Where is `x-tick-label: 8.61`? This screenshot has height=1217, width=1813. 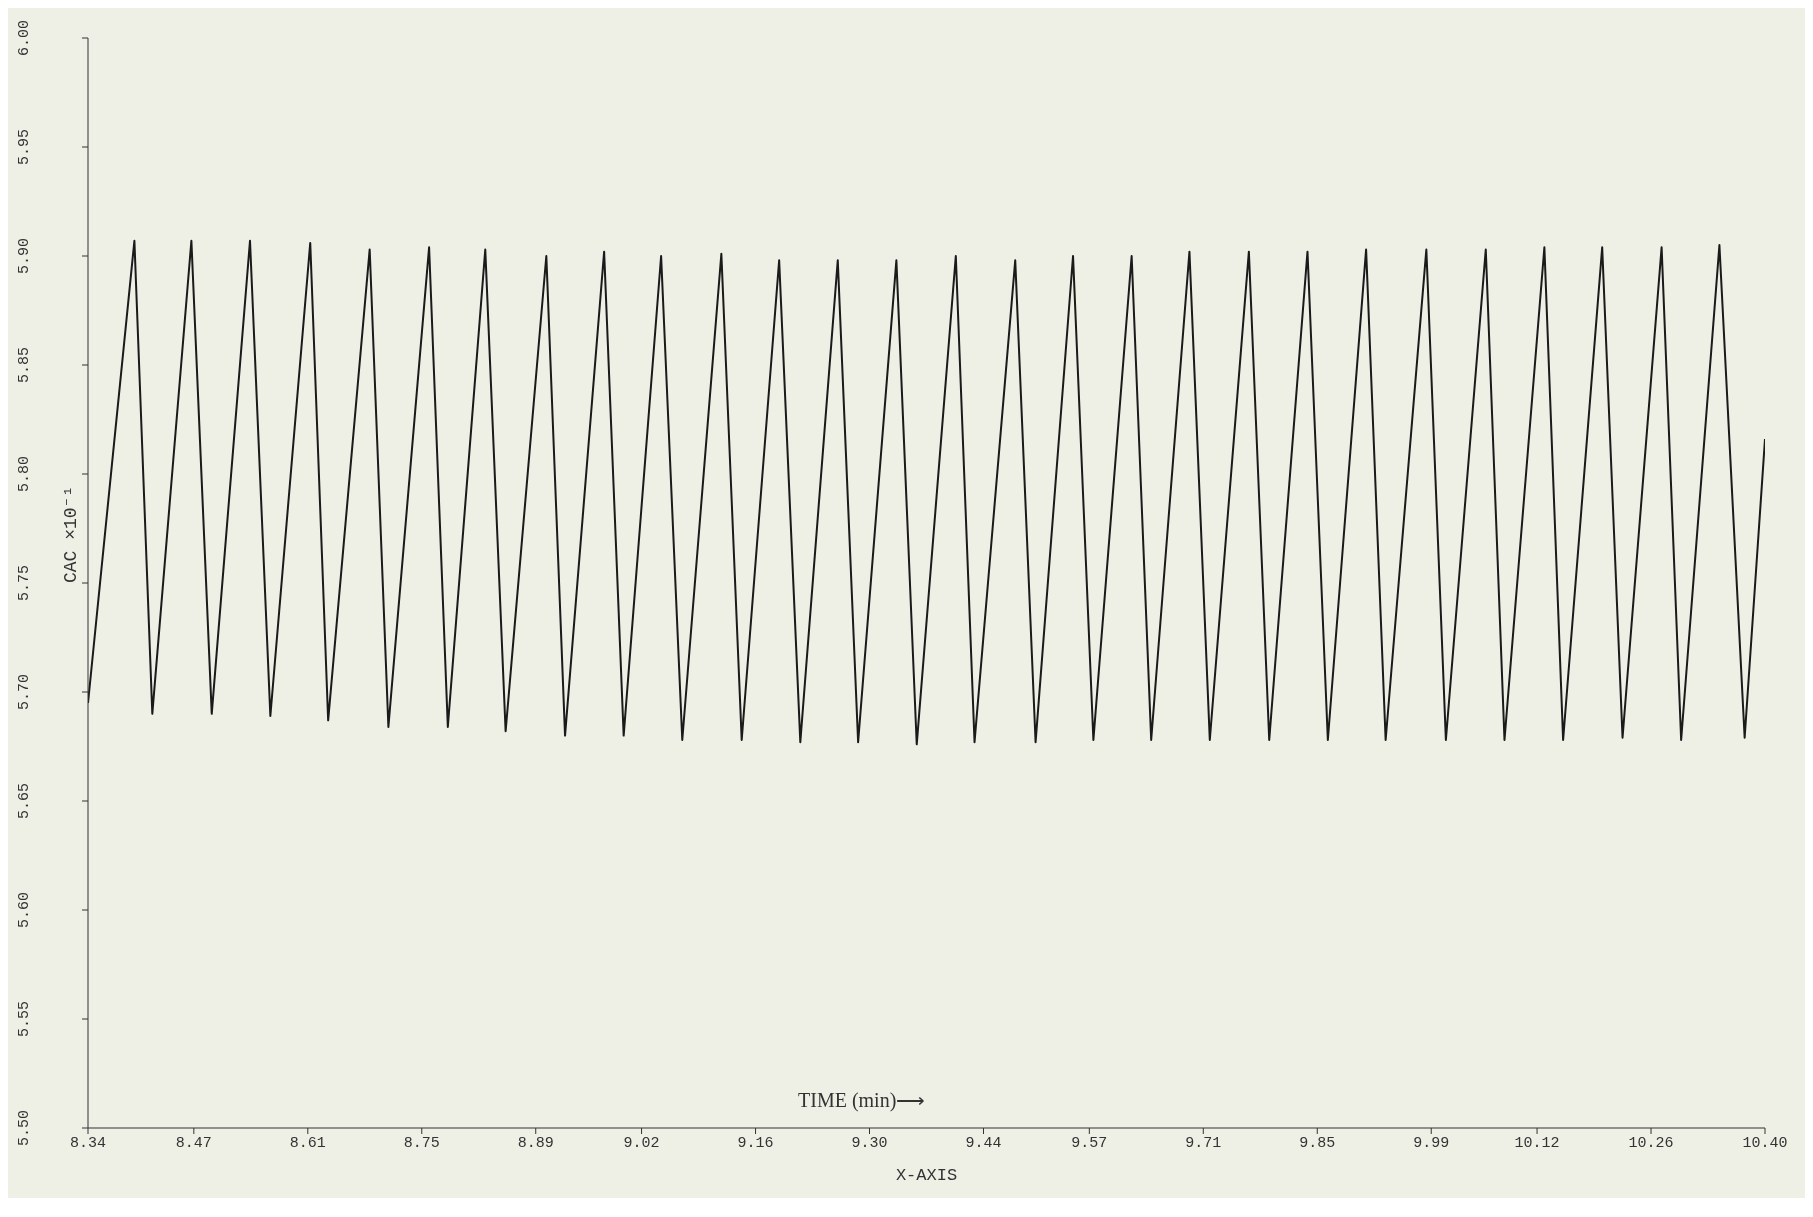
x-tick-label: 8.61 is located at coordinates (307, 1143).